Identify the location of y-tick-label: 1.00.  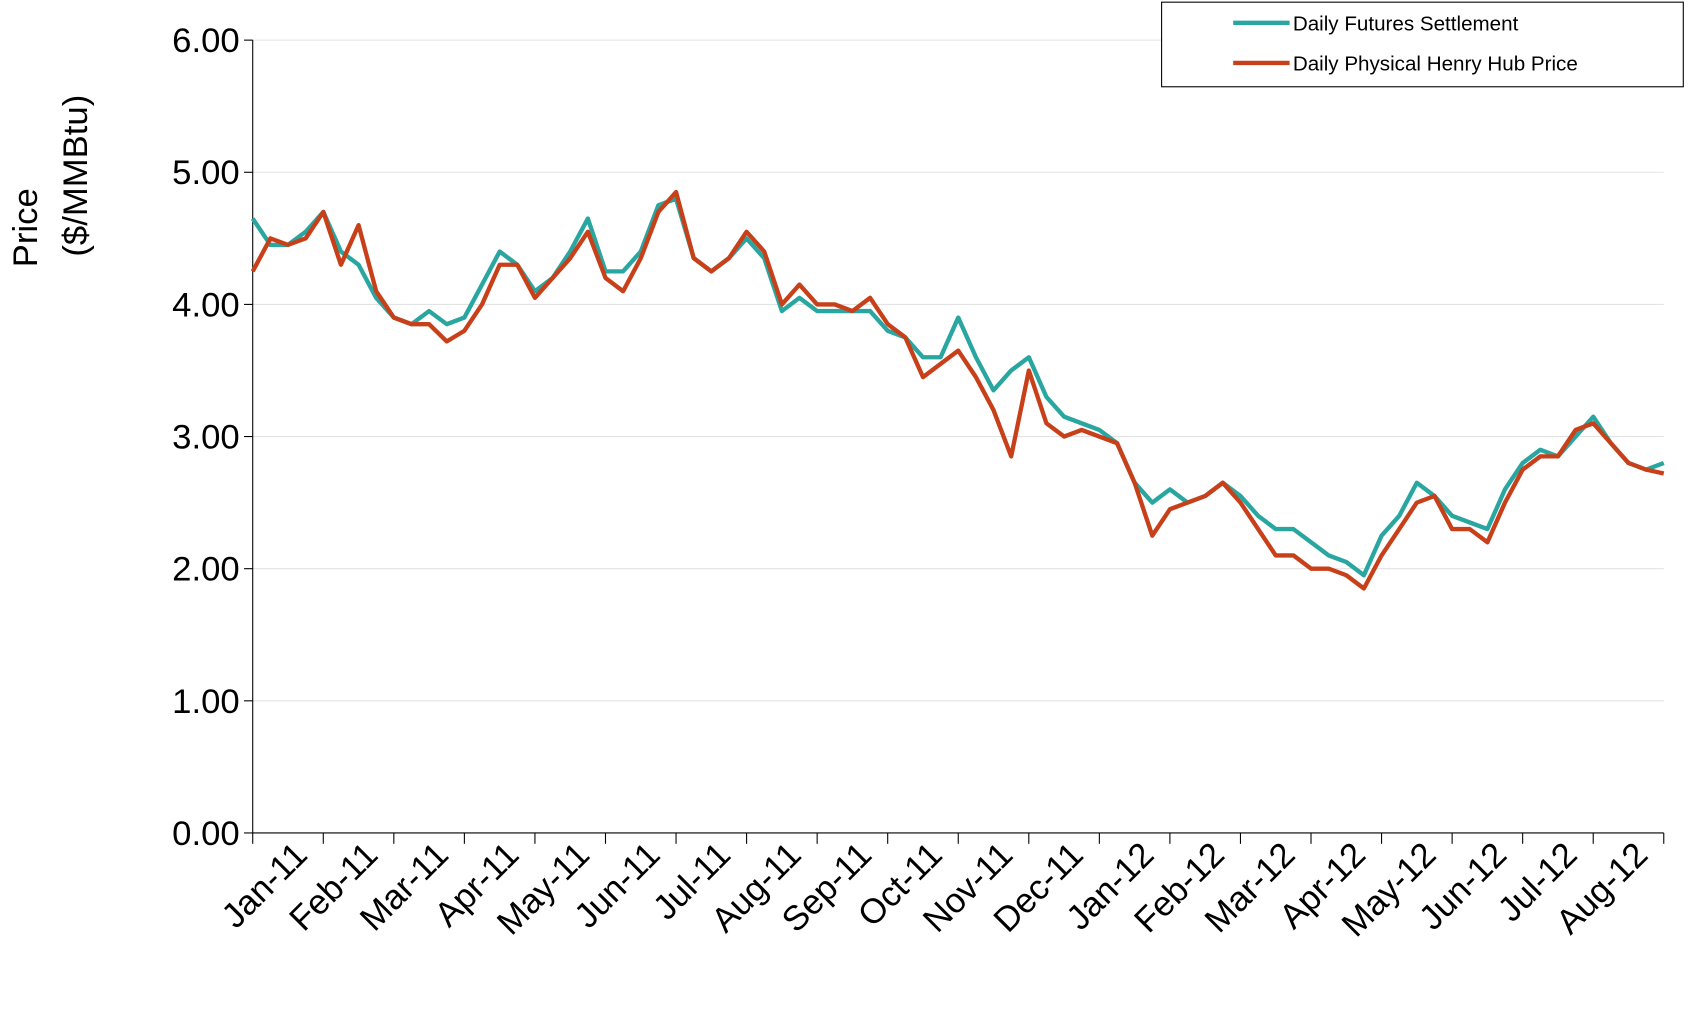
(206, 702).